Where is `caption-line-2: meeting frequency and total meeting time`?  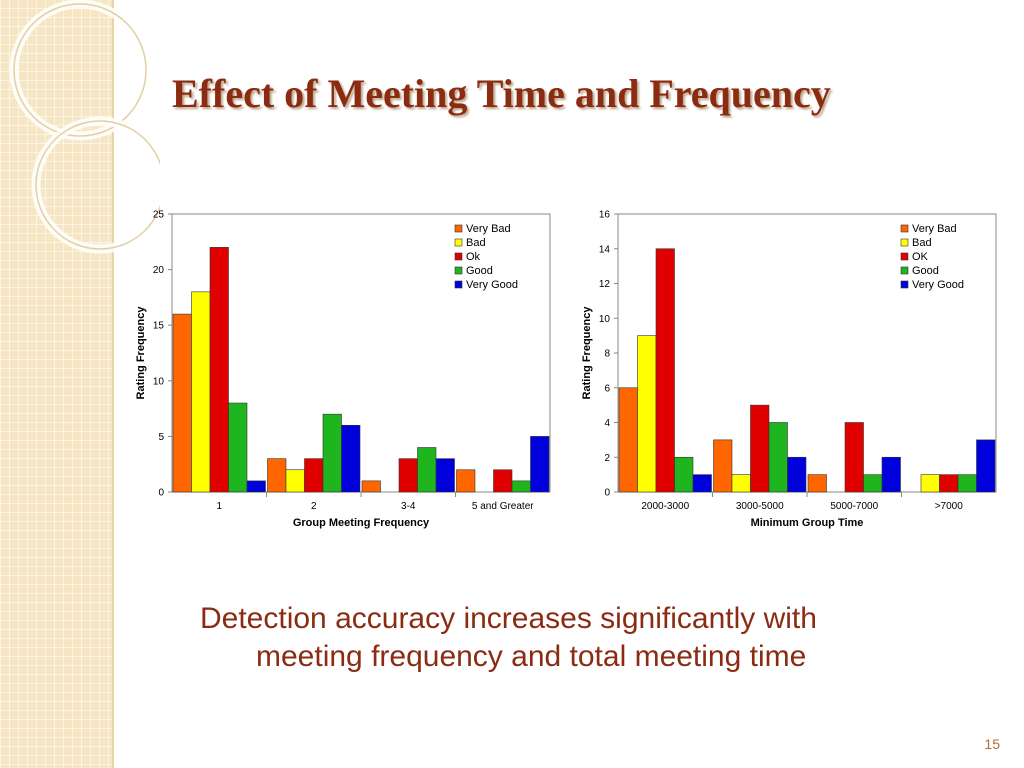
caption-line-2: meeting frequency and total meeting time is located at coordinates (531, 656).